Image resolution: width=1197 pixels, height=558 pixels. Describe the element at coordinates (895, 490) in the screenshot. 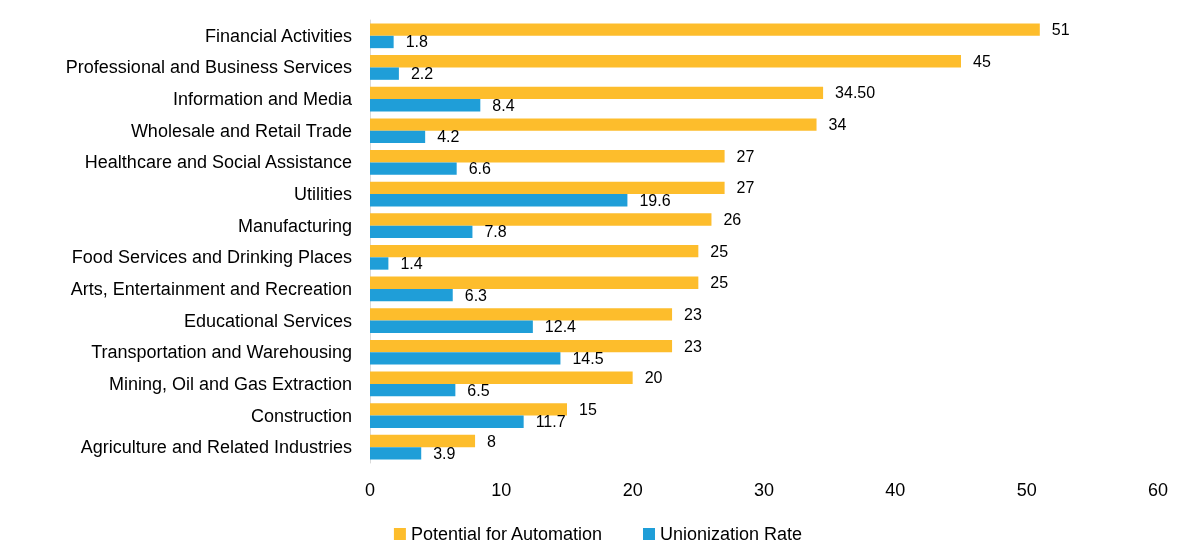

I see `x-tick-label: 40` at that location.